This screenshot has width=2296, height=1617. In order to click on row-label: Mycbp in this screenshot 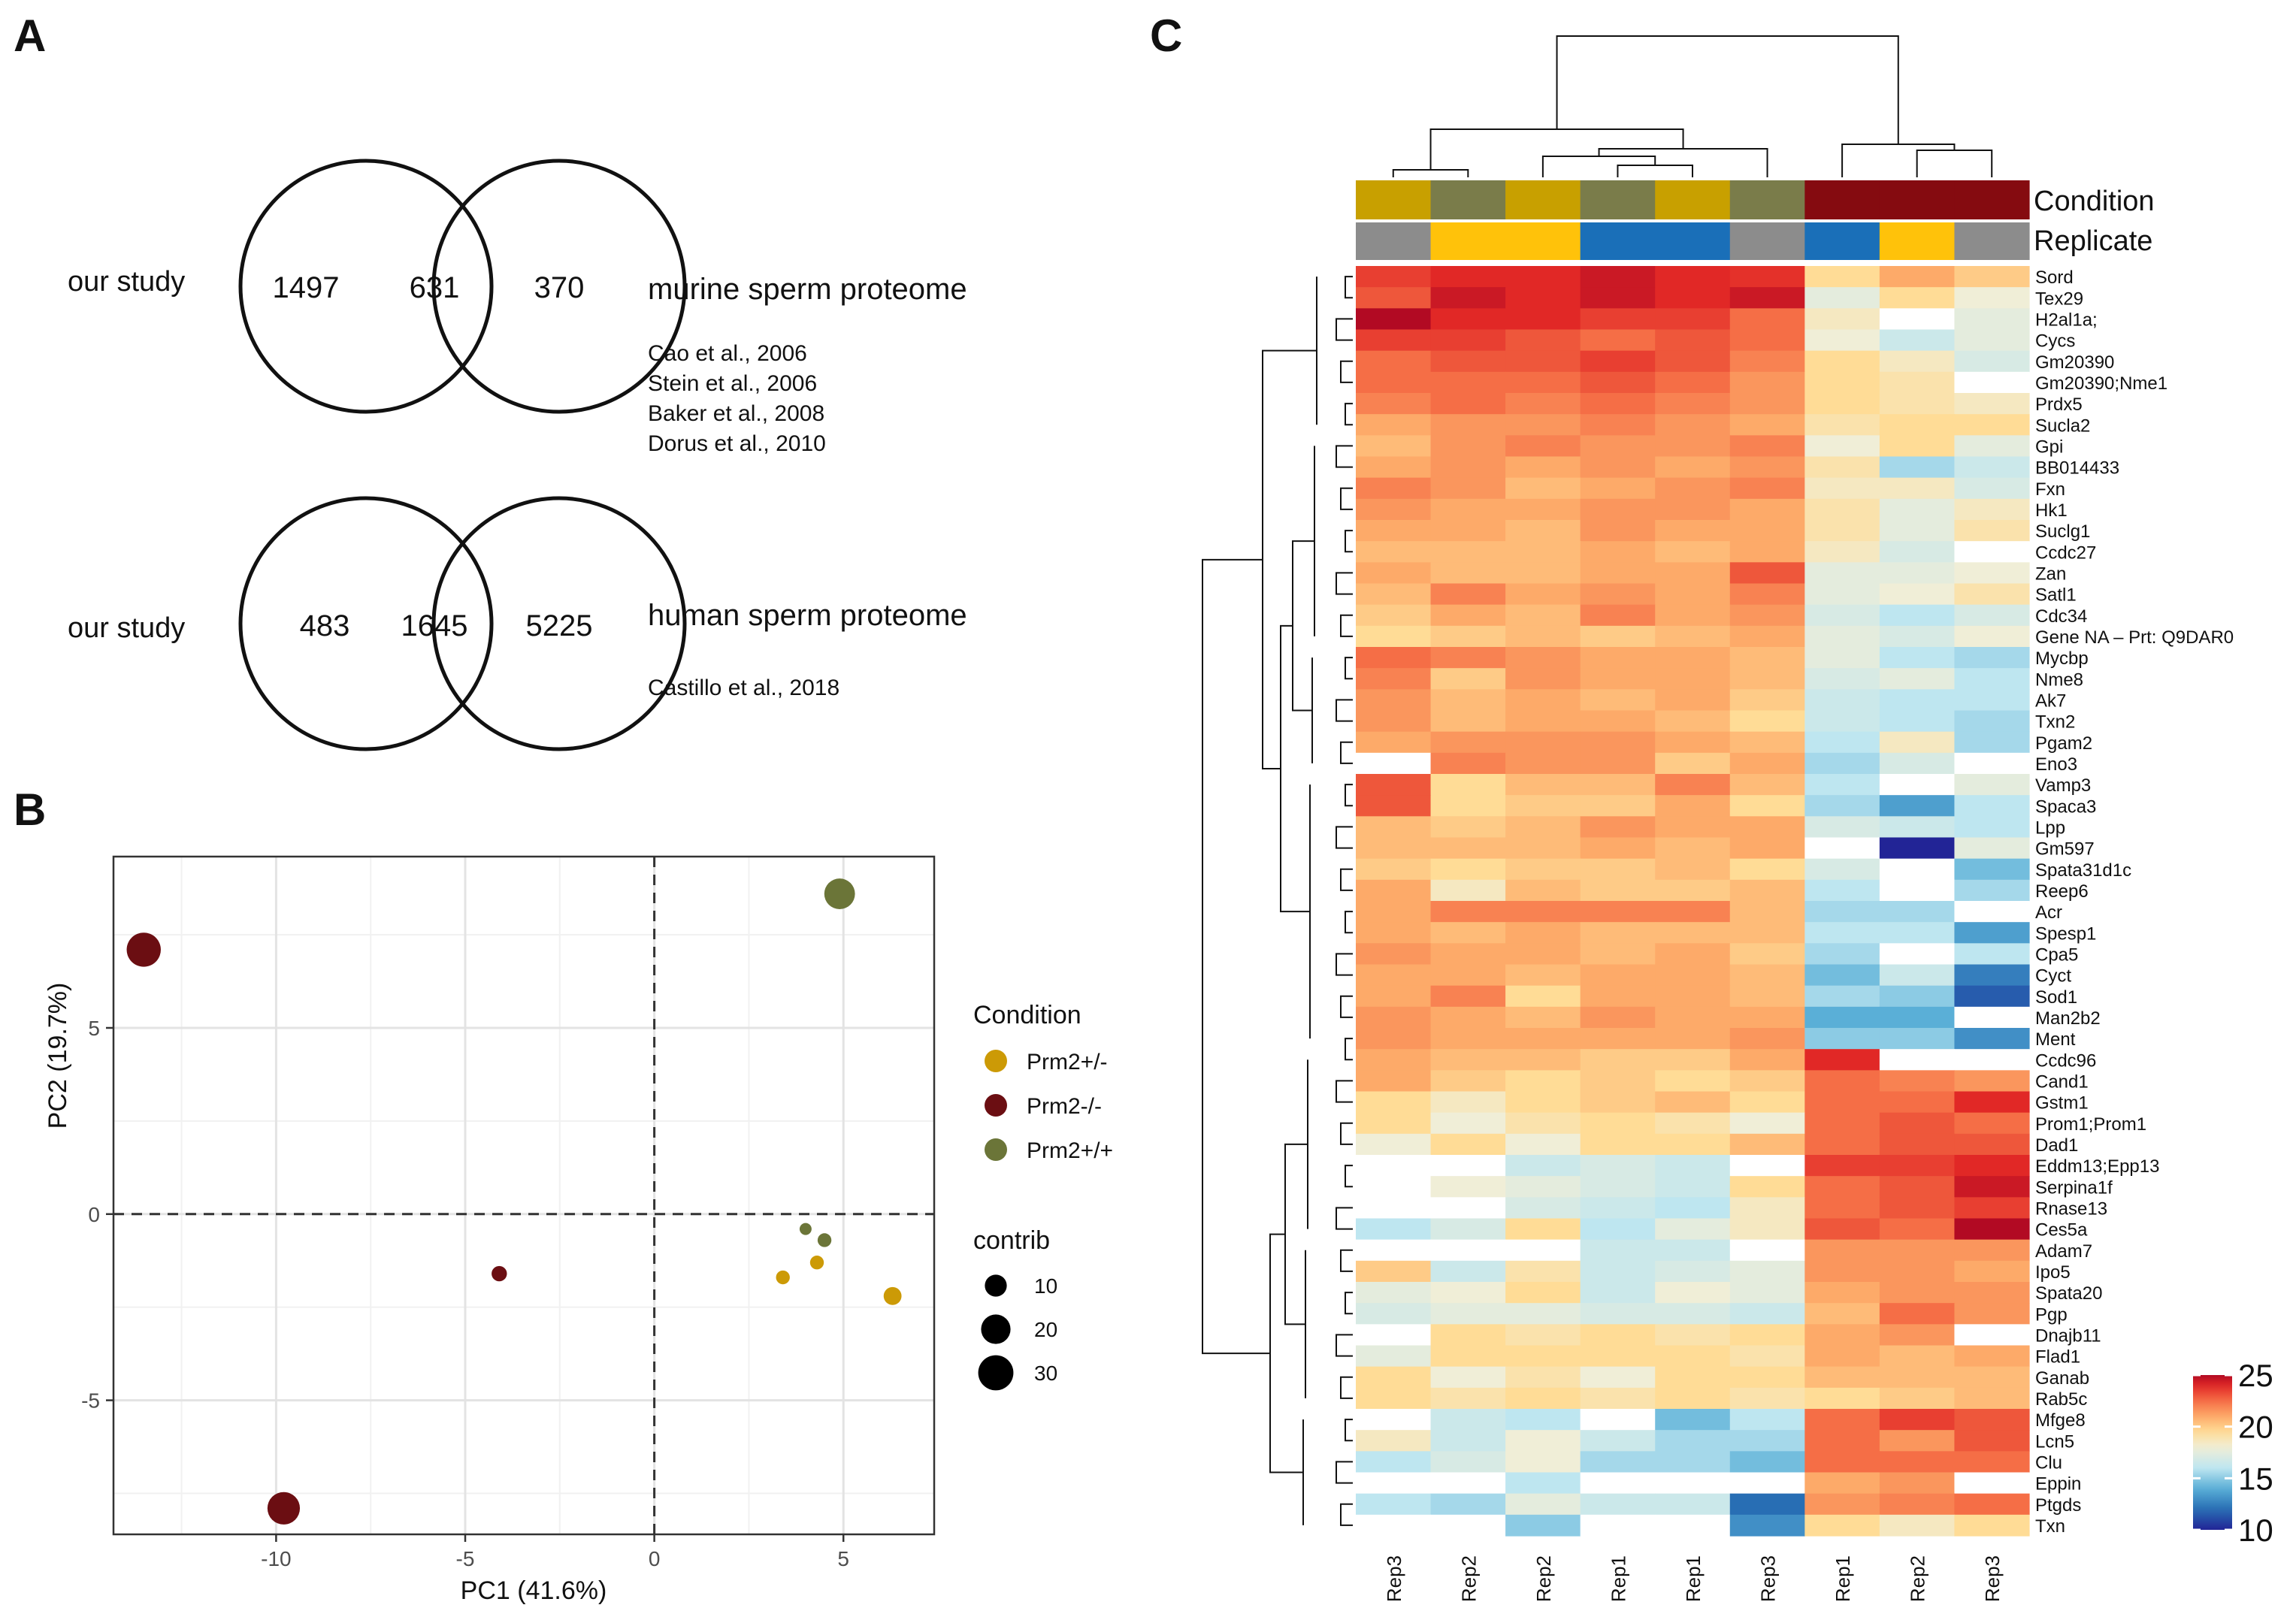, I will do `click(2062, 658)`.